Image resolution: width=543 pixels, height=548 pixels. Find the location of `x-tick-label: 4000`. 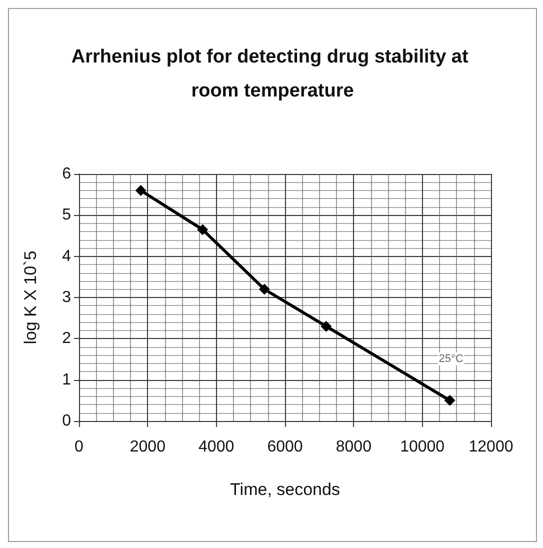

x-tick-label: 4000 is located at coordinates (216, 447).